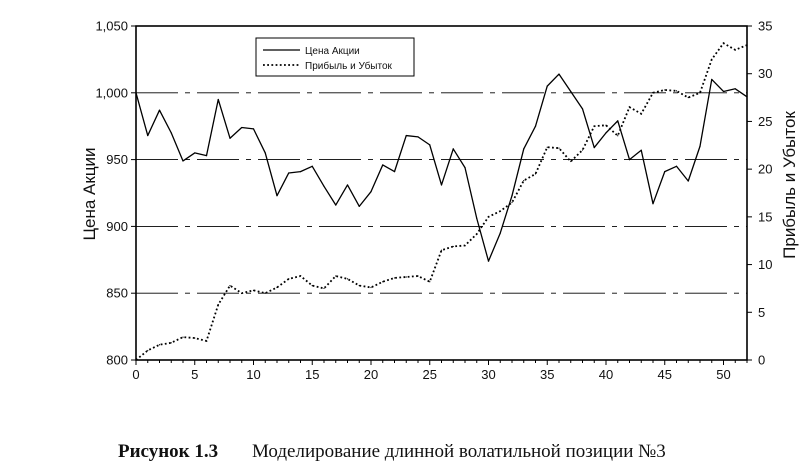 The width and height of the screenshot is (811, 470). Describe the element at coordinates (765, 26) in the screenshot. I see `y2-tick-label-7: 35` at that location.